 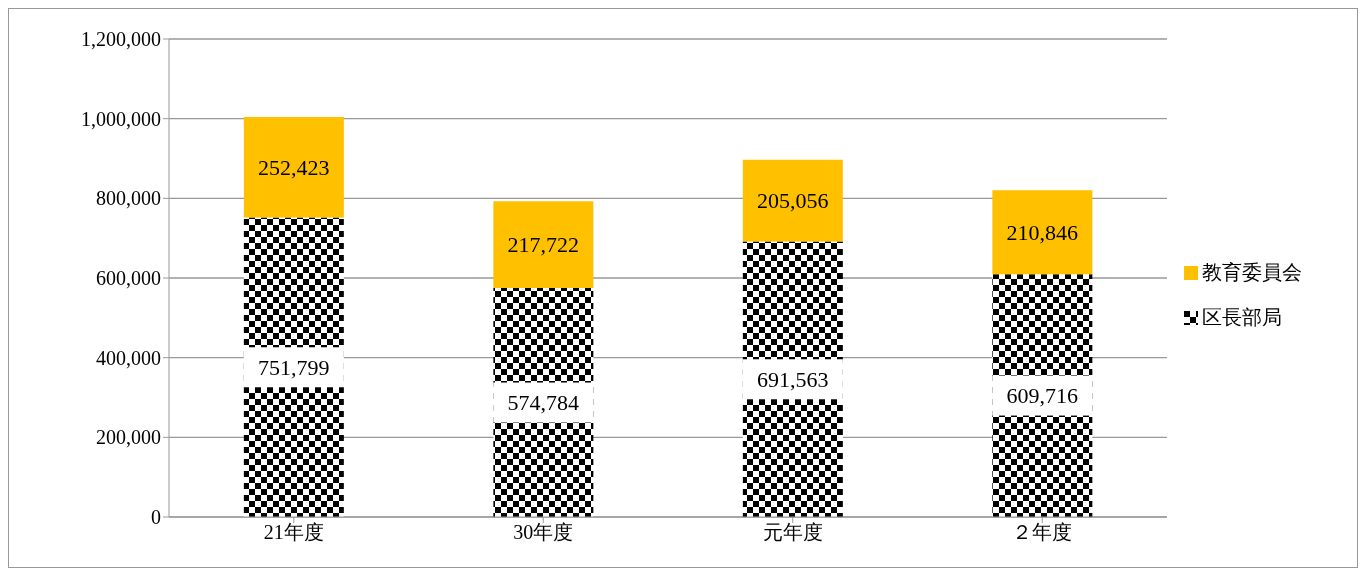 What do you see at coordinates (293, 532) in the screenshot?
I see `x-tick-label: 21年度` at bounding box center [293, 532].